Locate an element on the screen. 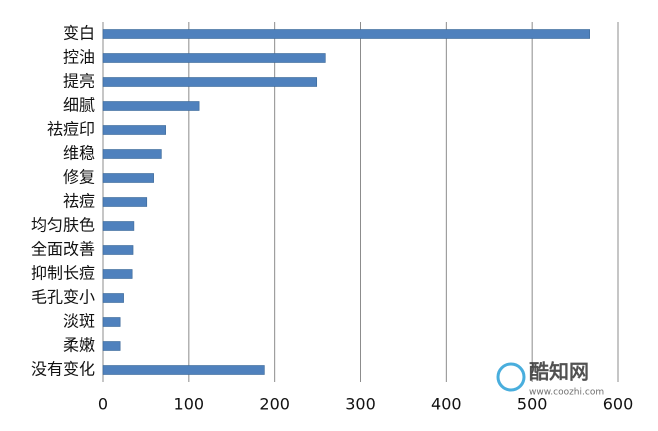  y-tick-label: 全面改善 is located at coordinates (63, 249).